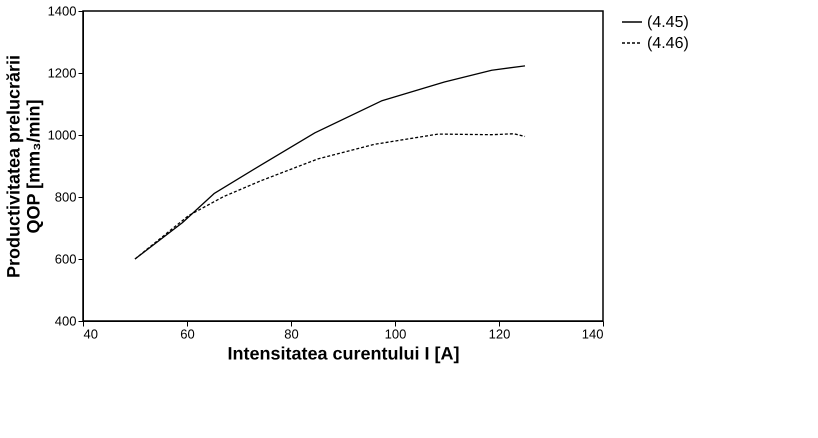 This screenshot has width=818, height=438. Describe the element at coordinates (593, 334) in the screenshot. I see `x-tick-label: 140` at that location.